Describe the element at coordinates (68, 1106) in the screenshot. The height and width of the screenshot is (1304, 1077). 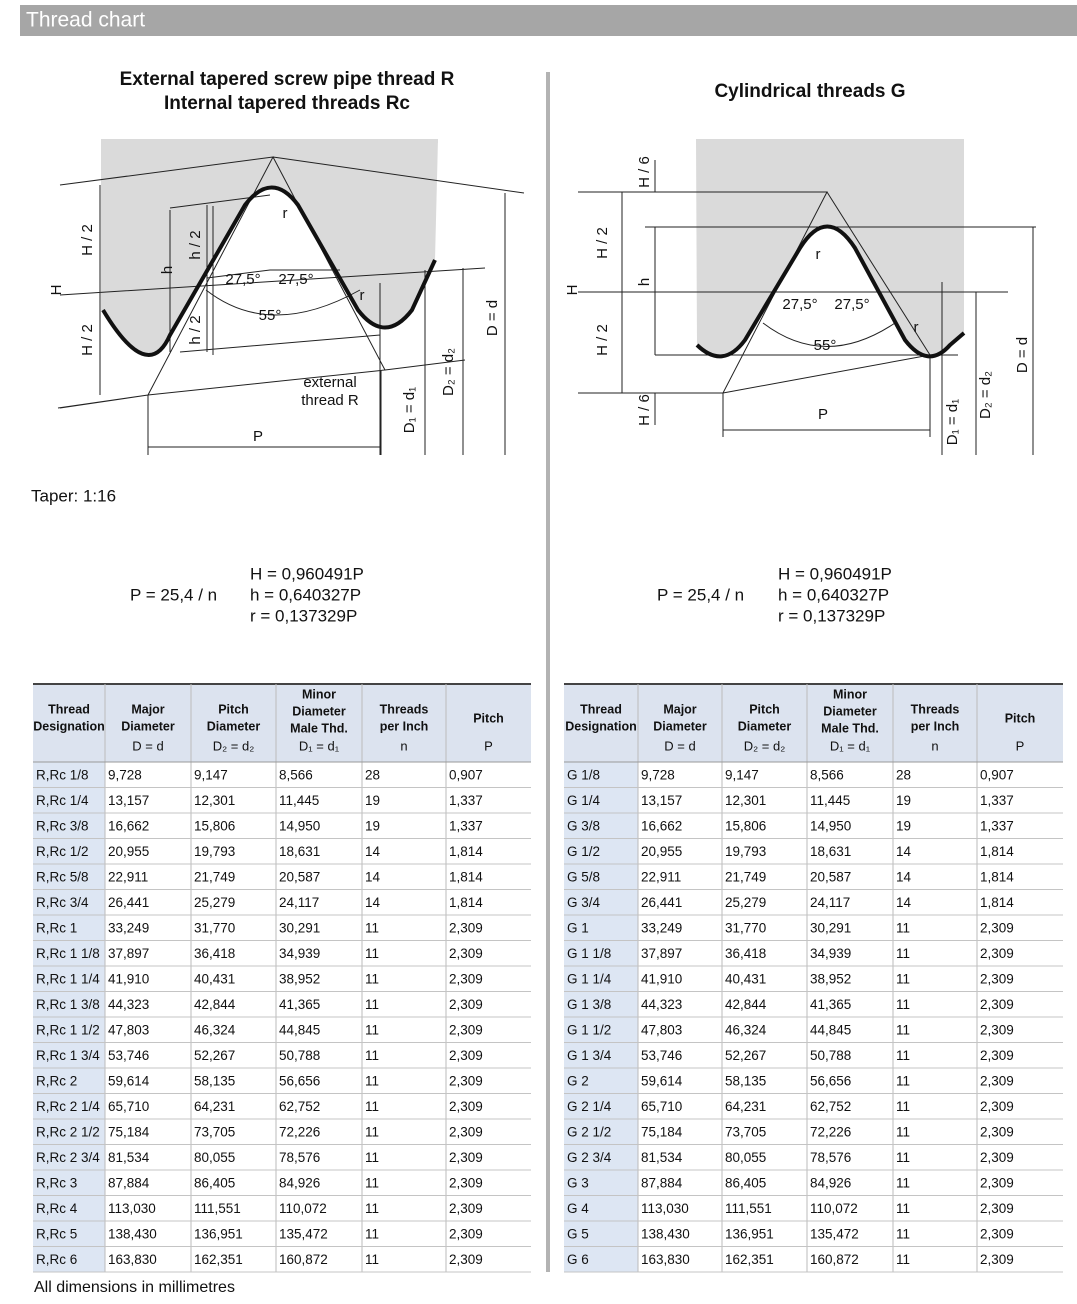
I see `table-cell: R,Rc 2 1/4` at that location.